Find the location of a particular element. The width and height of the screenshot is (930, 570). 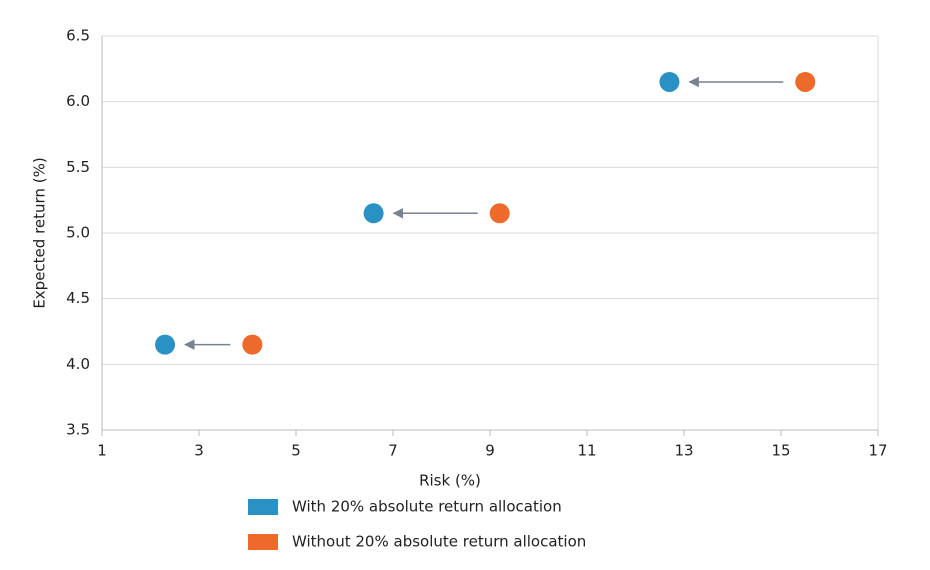

legend-label: Without 20% absolute return allocation is located at coordinates (439, 542).